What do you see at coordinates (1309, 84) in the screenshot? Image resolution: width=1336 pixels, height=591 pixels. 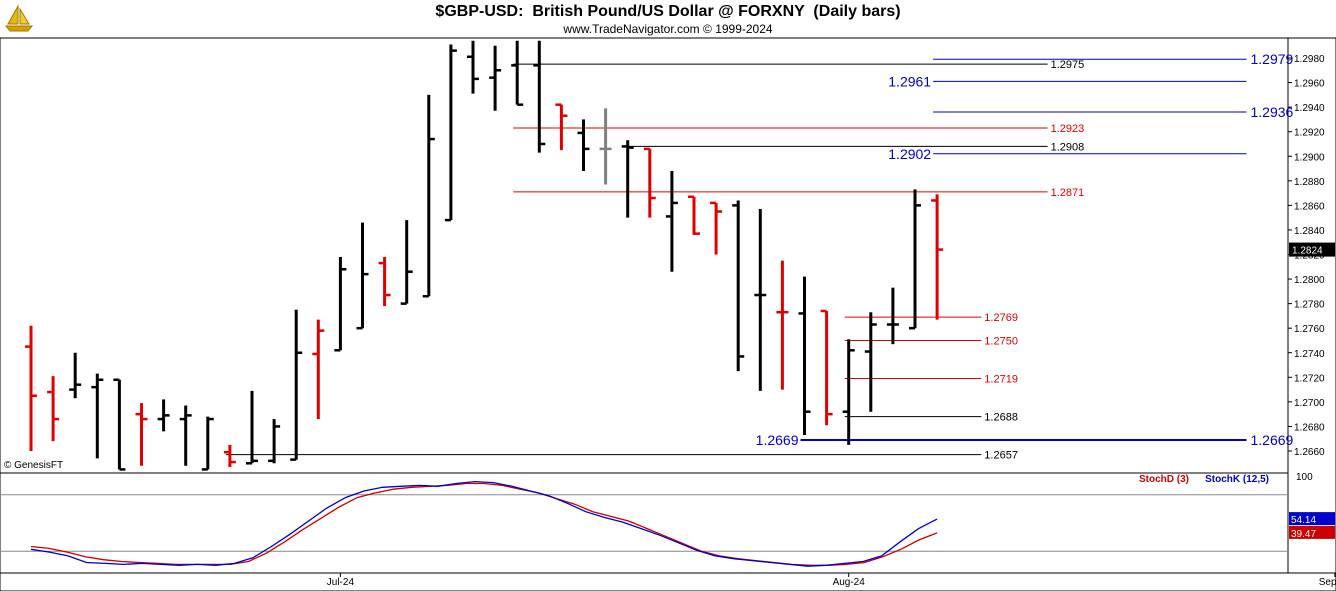 I see `price-tick-label: 1.2960` at bounding box center [1309, 84].